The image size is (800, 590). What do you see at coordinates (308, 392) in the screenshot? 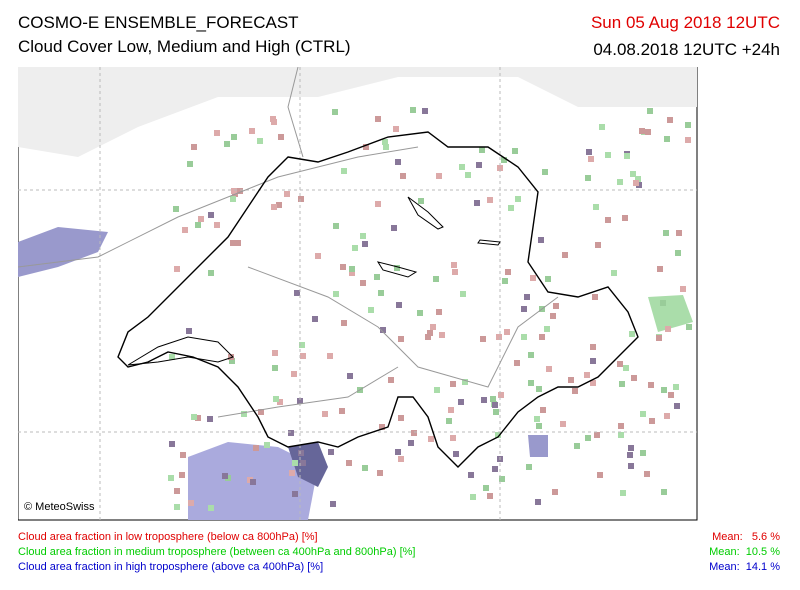
I see `region-line` at bounding box center [308, 392].